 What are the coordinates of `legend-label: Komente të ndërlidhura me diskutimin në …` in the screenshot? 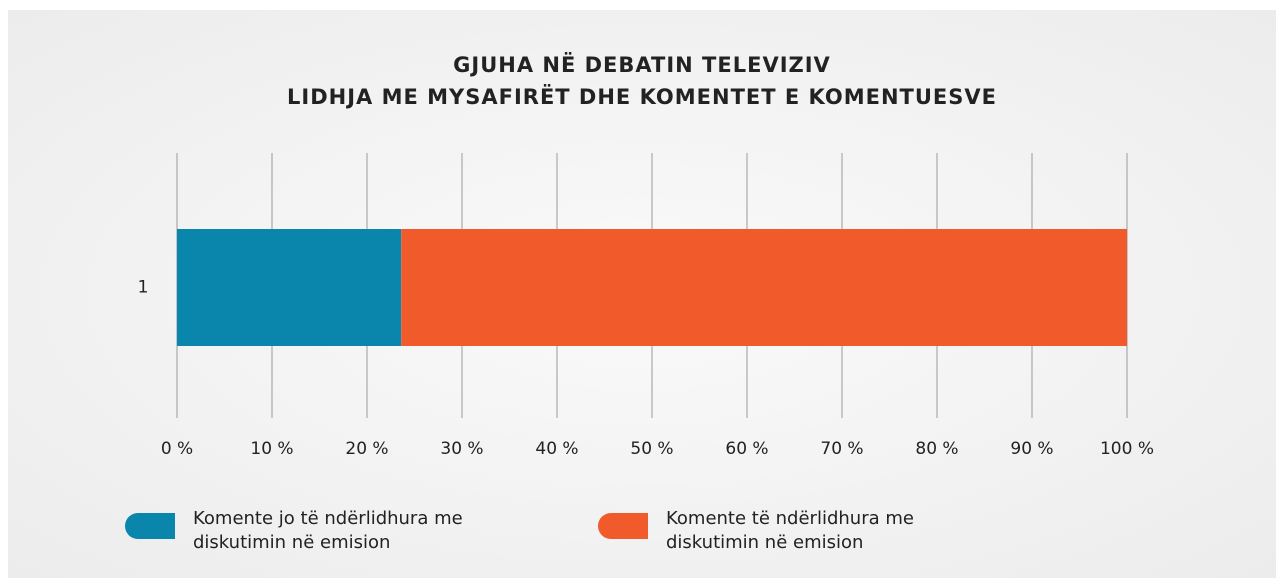 It's located at (790, 530).